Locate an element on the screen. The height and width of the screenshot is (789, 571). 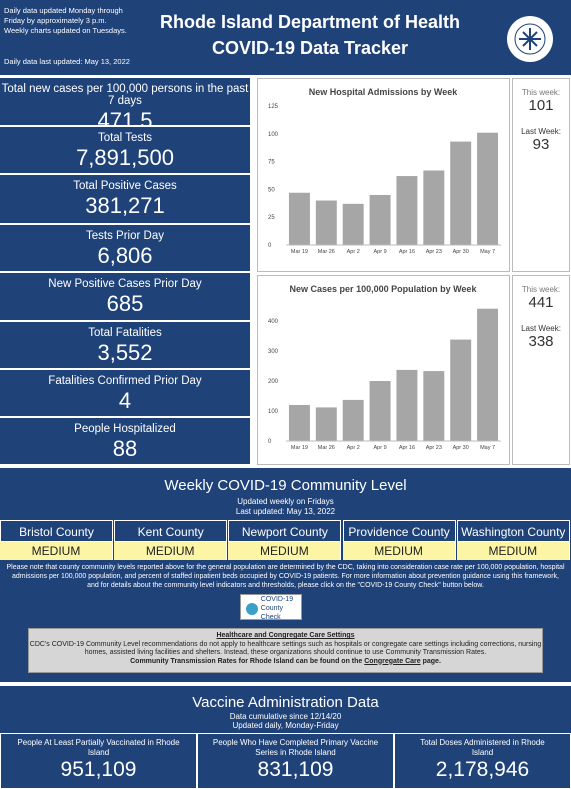
vaccine-value: 831,109 is located at coordinates (295, 769).